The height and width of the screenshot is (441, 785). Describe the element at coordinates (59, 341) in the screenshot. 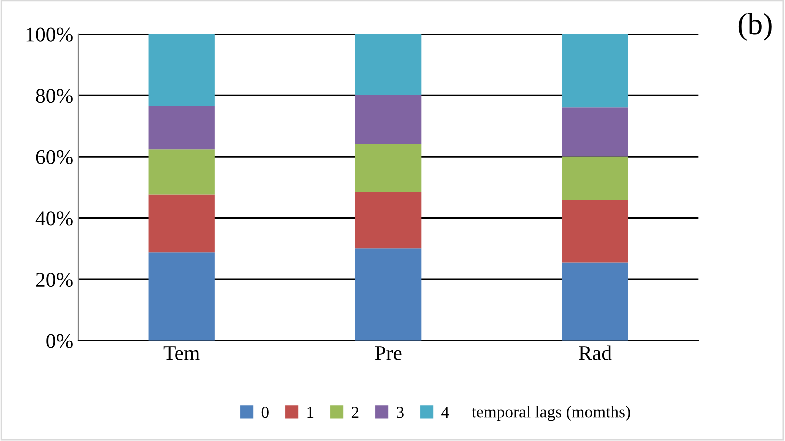

I see `y-tick-label: 0%` at that location.